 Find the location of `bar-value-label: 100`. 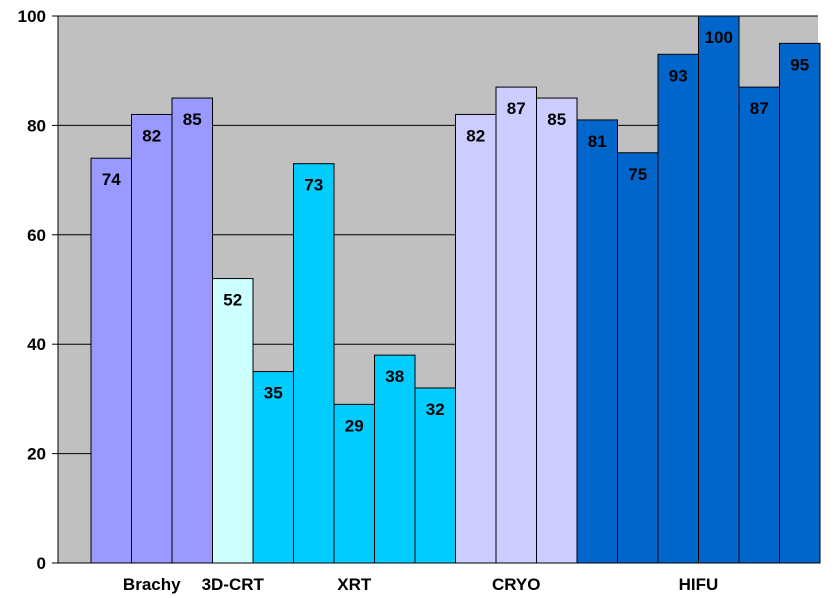

bar-value-label: 100 is located at coordinates (719, 37).